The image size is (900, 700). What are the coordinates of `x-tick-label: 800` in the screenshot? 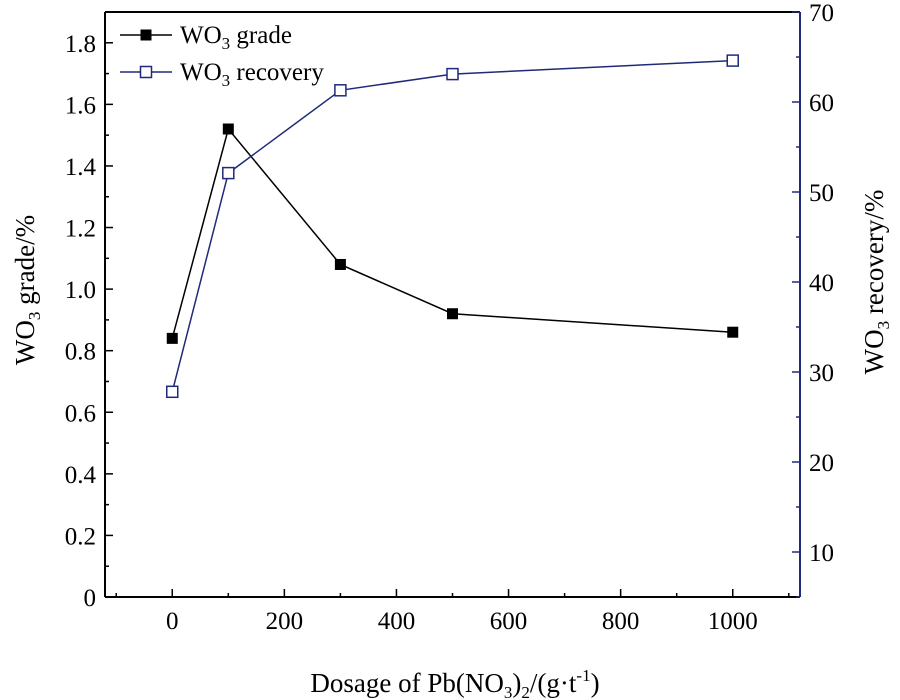 It's located at (621, 621).